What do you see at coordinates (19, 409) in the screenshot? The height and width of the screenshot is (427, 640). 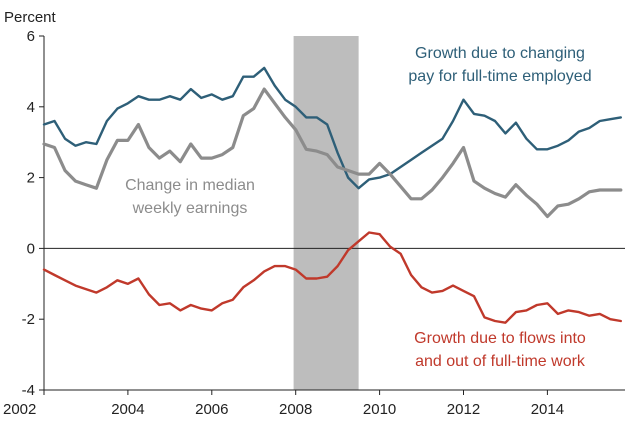 I see `x-tick-label: 2002` at bounding box center [19, 409].